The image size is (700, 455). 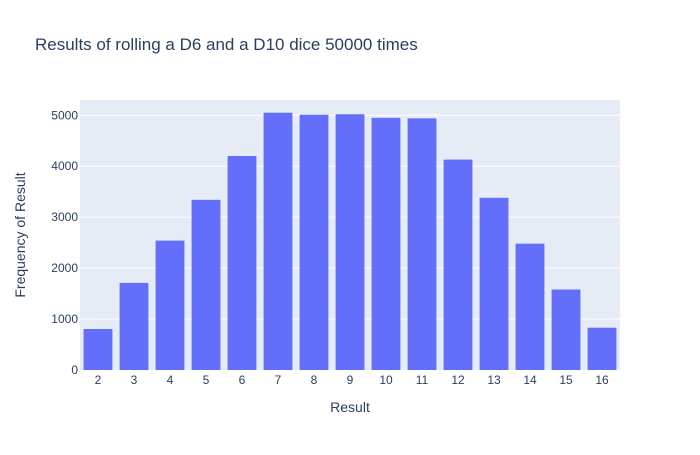 What do you see at coordinates (134, 380) in the screenshot?
I see `x-tick-label: 3` at bounding box center [134, 380].